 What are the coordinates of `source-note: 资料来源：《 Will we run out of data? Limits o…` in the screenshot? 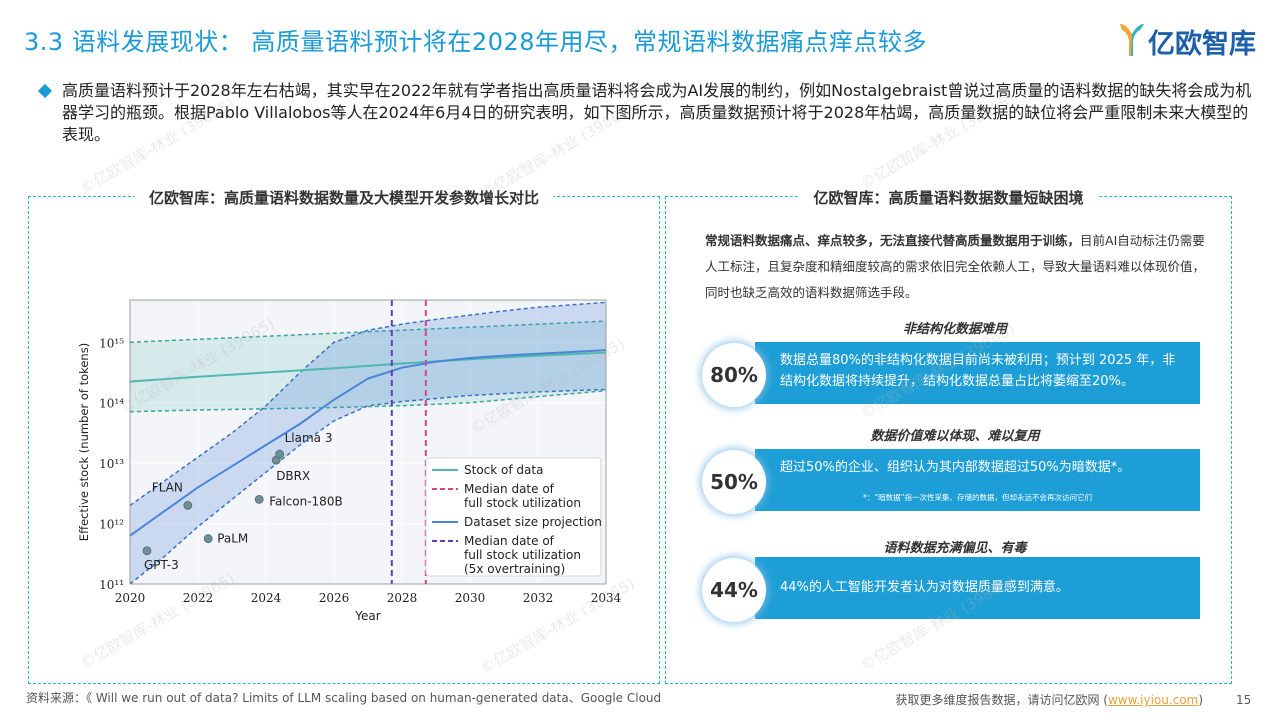 It's located at (344, 698).